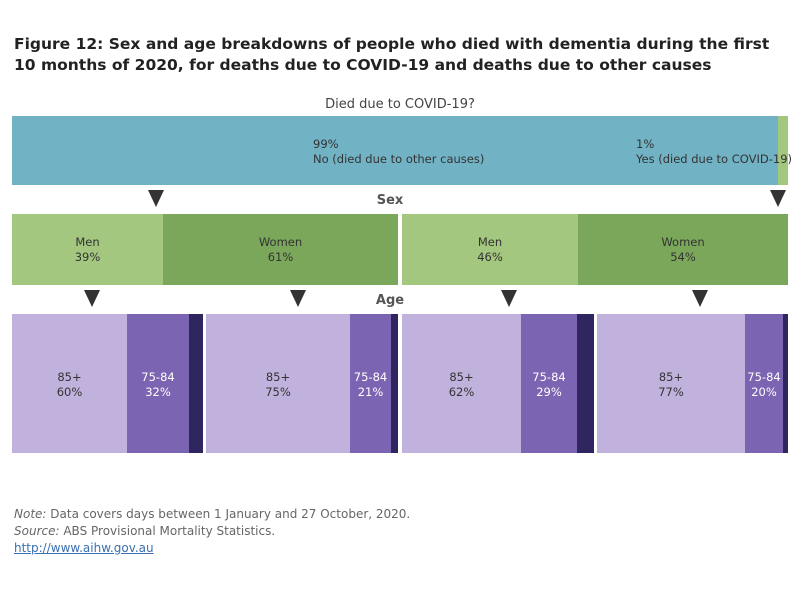 This screenshot has width=800, height=600. I want to click on source-label: Source:, so click(37, 531).